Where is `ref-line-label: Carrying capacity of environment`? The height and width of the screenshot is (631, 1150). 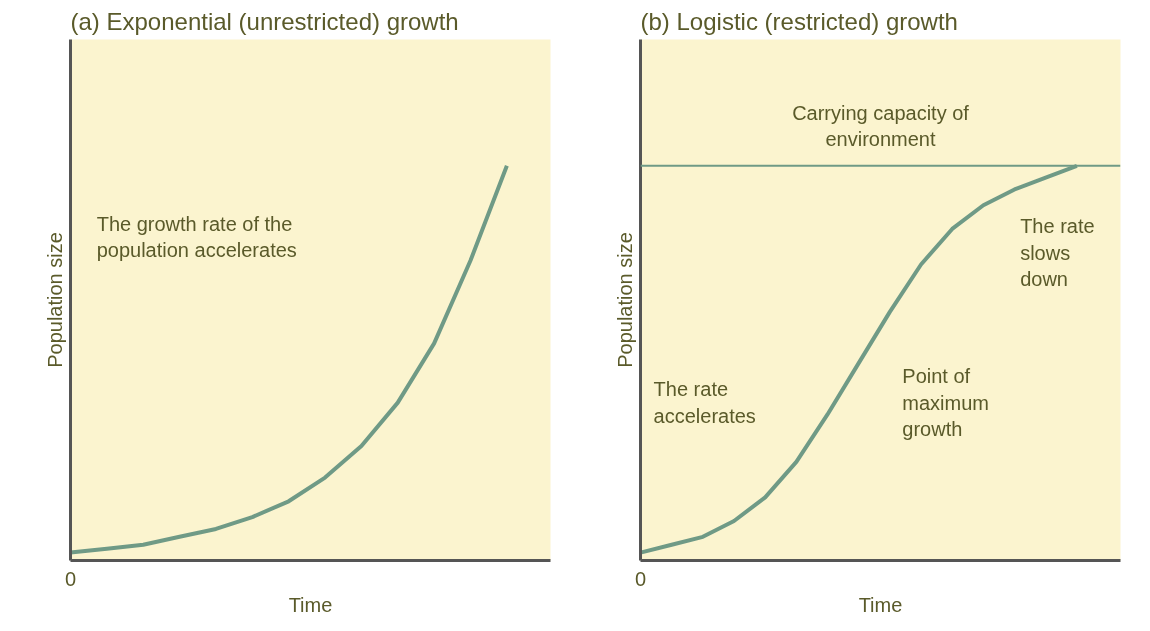
ref-line-label: Carrying capacity of environment is located at coordinates (881, 126).